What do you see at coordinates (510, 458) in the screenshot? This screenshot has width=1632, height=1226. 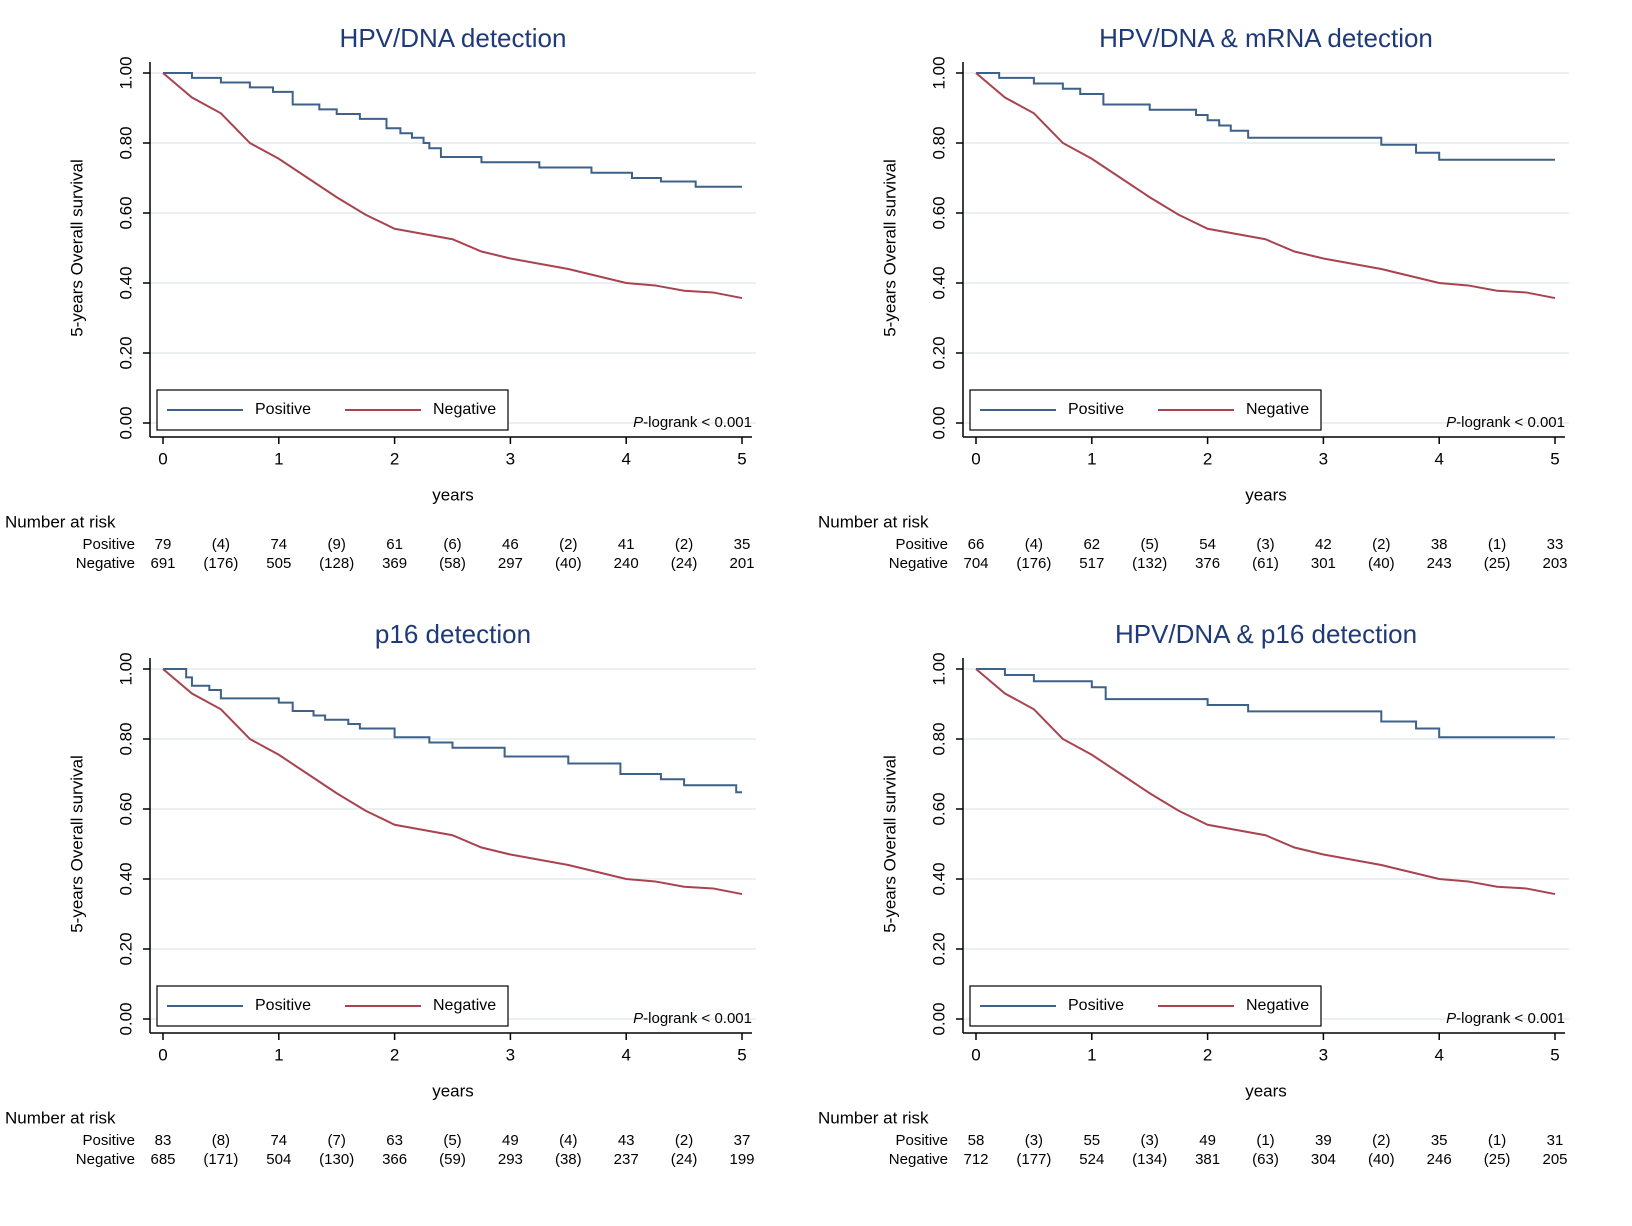 I see `x-tick-label: 3` at bounding box center [510, 458].